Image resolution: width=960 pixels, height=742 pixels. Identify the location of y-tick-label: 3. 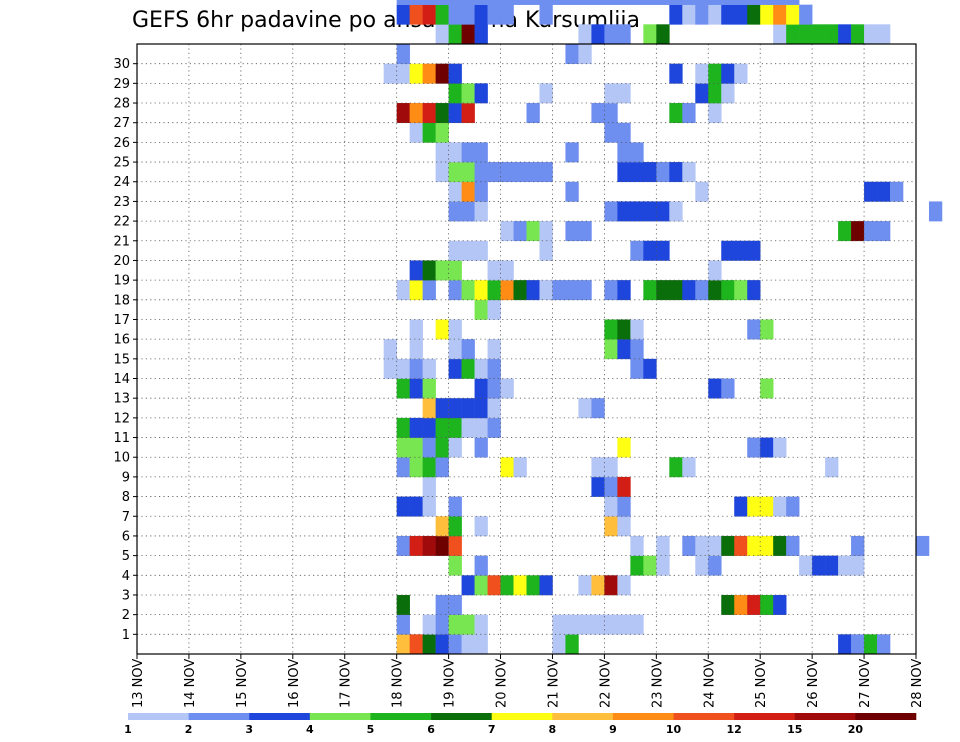
(126, 595).